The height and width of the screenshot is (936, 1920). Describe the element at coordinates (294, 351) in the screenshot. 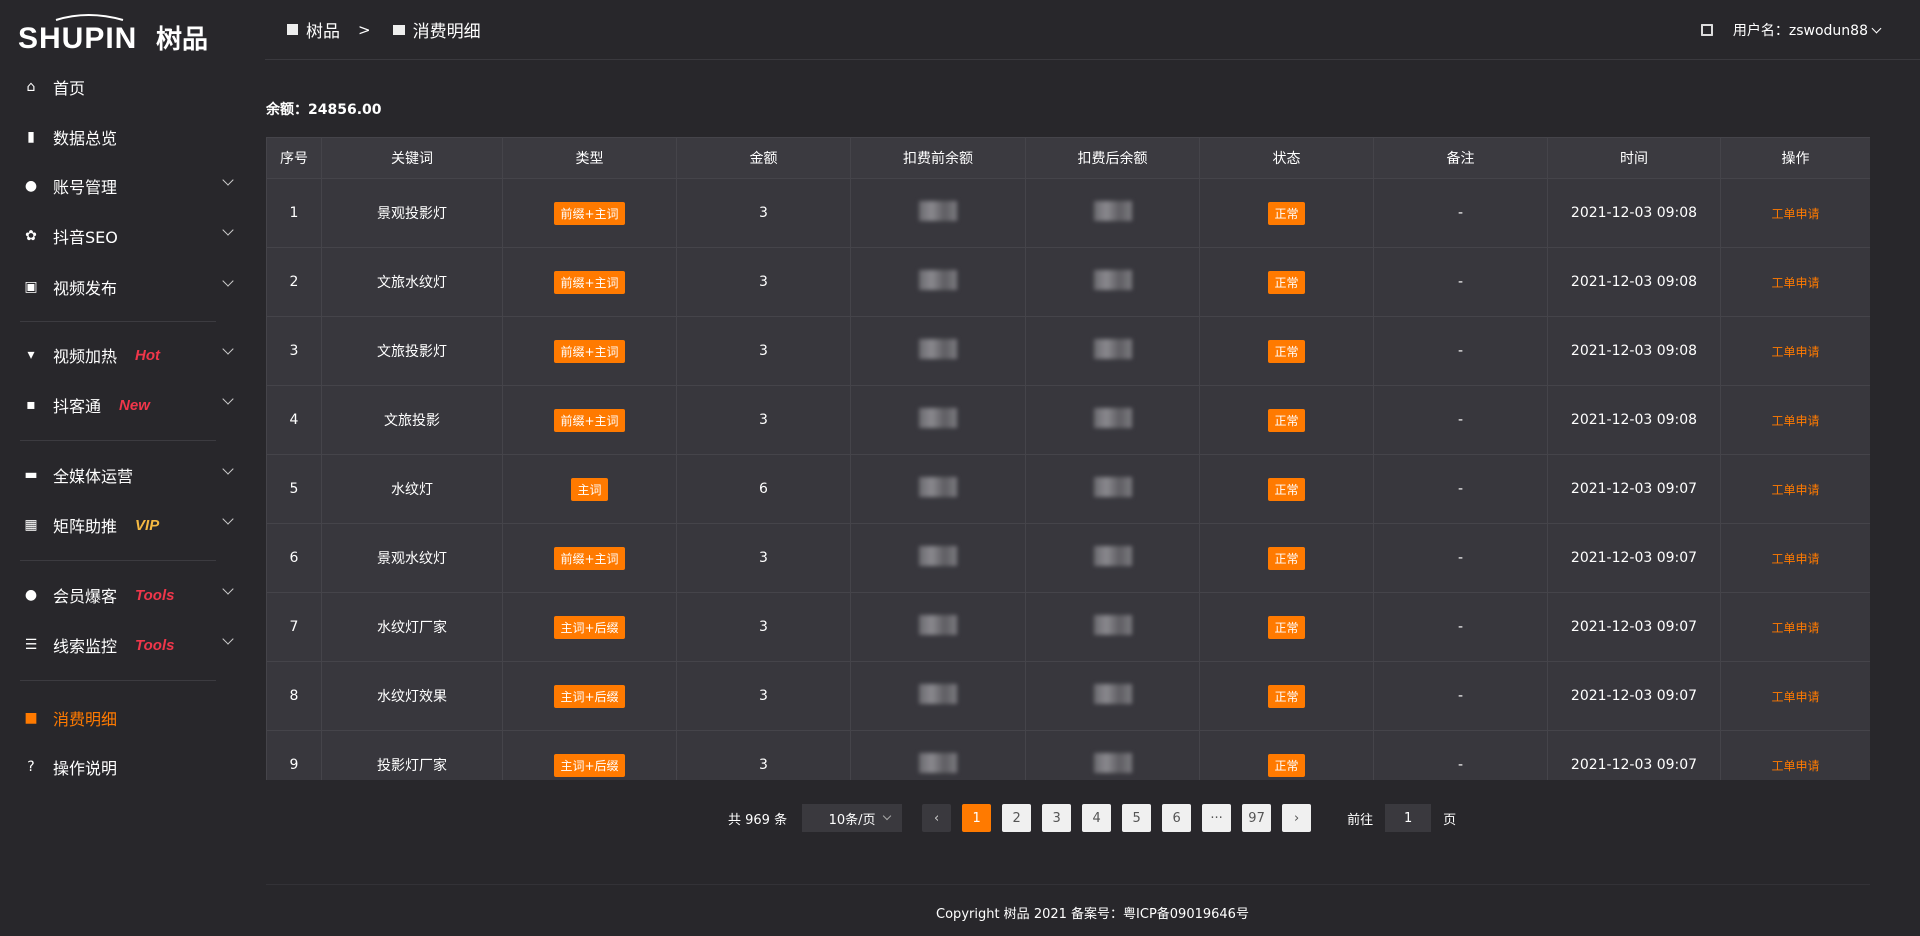

I see `row-number: 3` at that location.